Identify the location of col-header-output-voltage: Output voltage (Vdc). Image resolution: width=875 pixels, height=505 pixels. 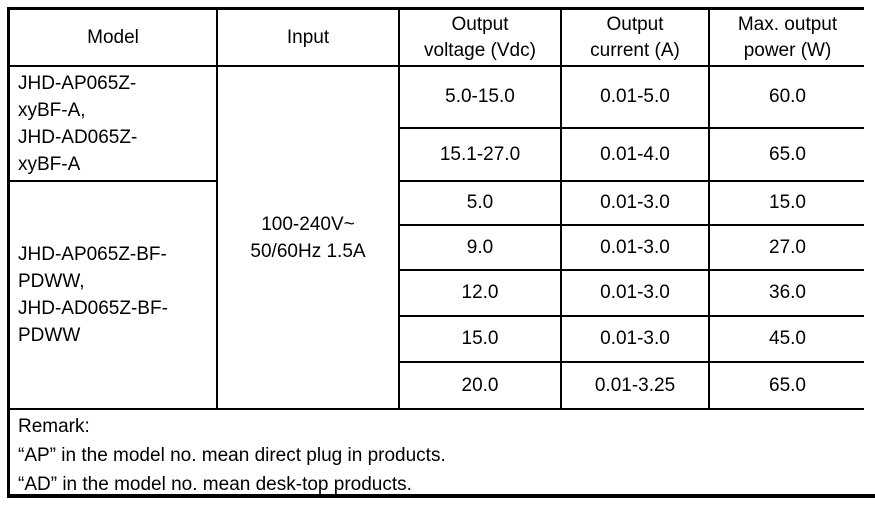
(480, 37).